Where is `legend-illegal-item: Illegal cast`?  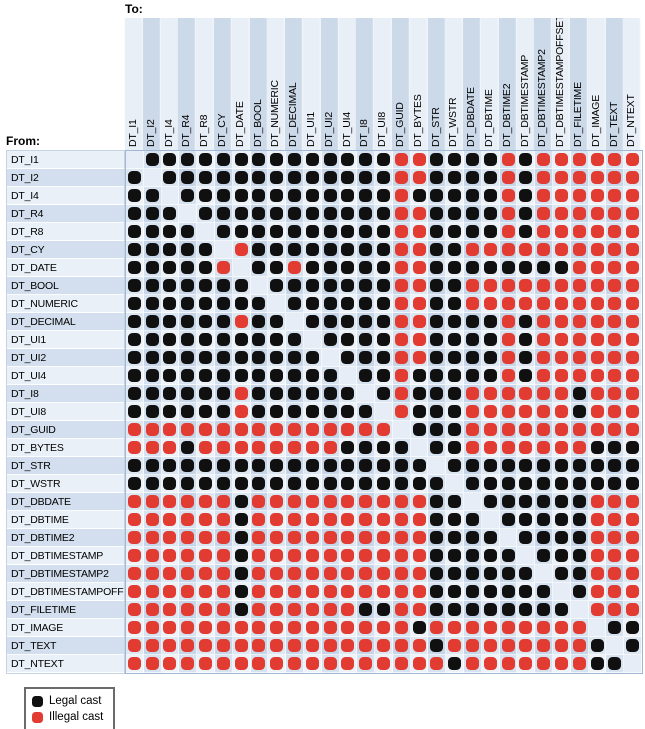 legend-illegal-item: Illegal cast is located at coordinates (67, 717).